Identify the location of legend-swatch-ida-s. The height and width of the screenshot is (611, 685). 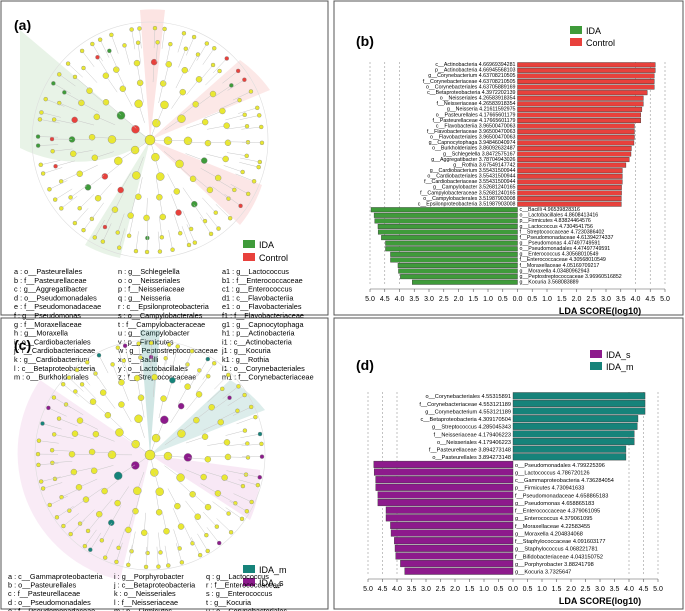
(249, 582).